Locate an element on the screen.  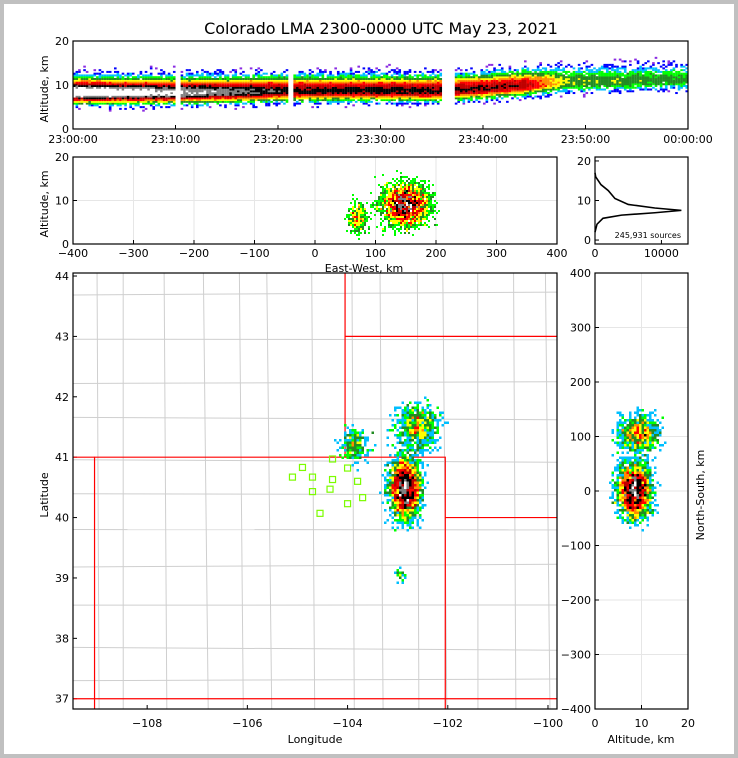
y-tick-label: 40 is located at coordinates (62, 518).